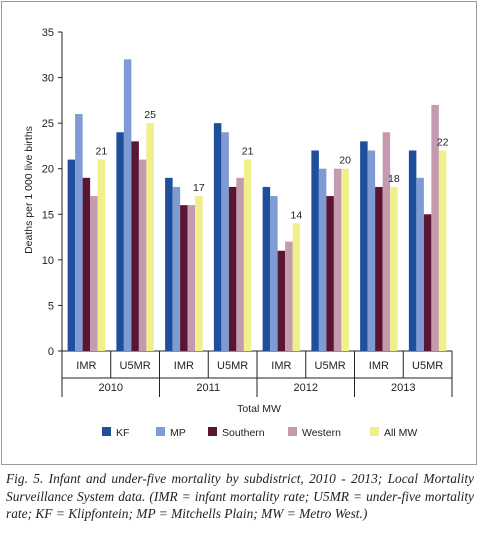 The image size is (480, 549). I want to click on y-tick-label: 0, so click(51, 352).